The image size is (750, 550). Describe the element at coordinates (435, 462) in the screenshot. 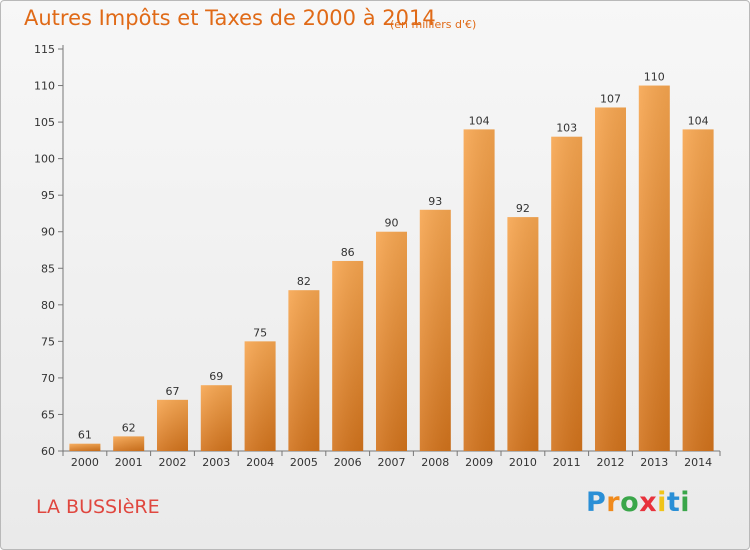

I see `x-tick-label: 2008` at that location.